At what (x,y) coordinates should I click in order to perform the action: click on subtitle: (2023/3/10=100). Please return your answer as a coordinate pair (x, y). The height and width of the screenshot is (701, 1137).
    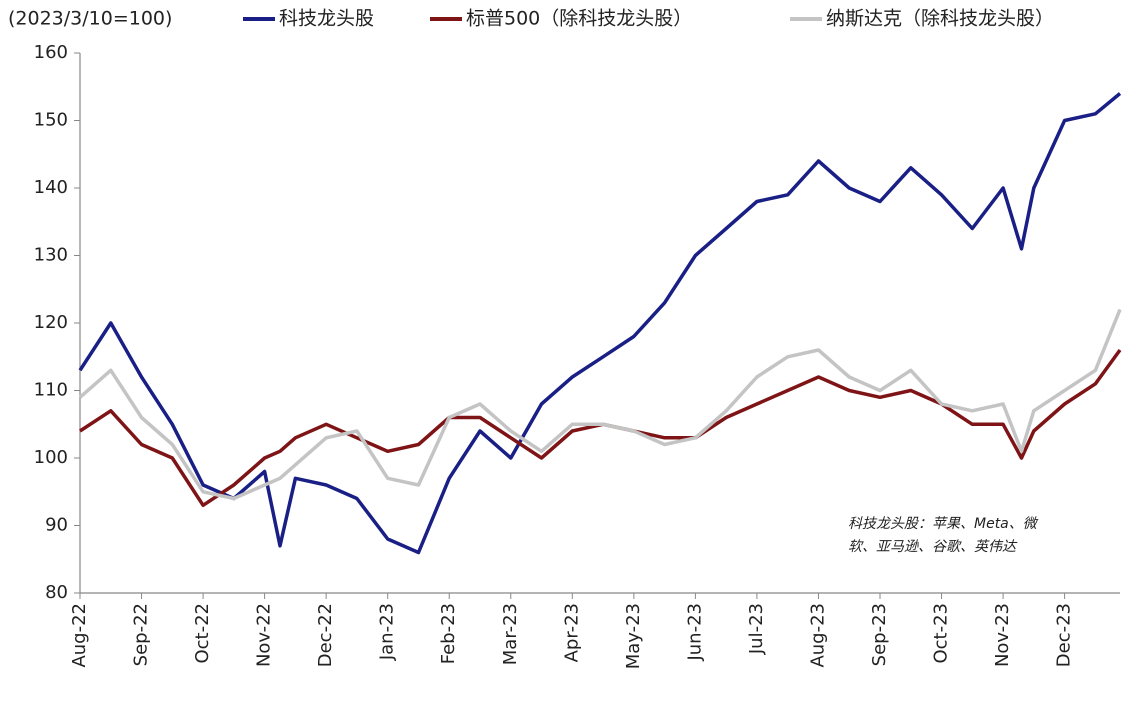
    Looking at the image, I should click on (90, 19).